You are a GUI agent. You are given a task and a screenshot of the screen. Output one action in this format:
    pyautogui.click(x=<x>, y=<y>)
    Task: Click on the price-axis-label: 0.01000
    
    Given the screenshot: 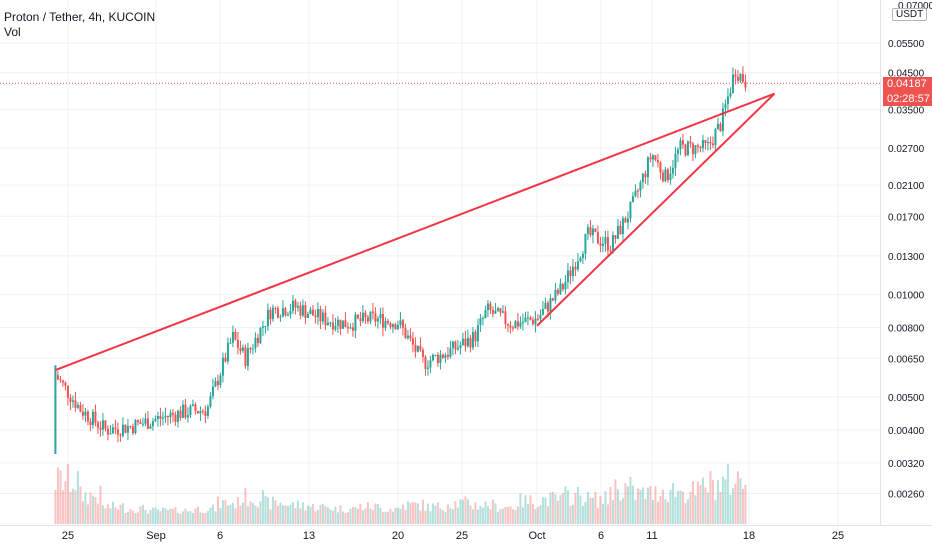 What is the action you would take?
    pyautogui.click(x=906, y=296)
    